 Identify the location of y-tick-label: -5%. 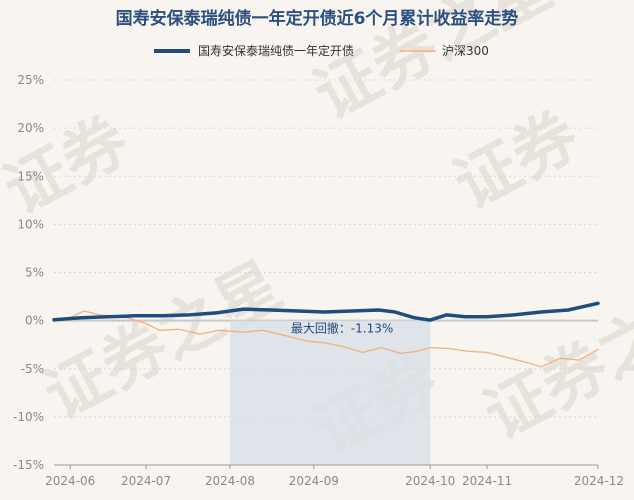
(32, 369).